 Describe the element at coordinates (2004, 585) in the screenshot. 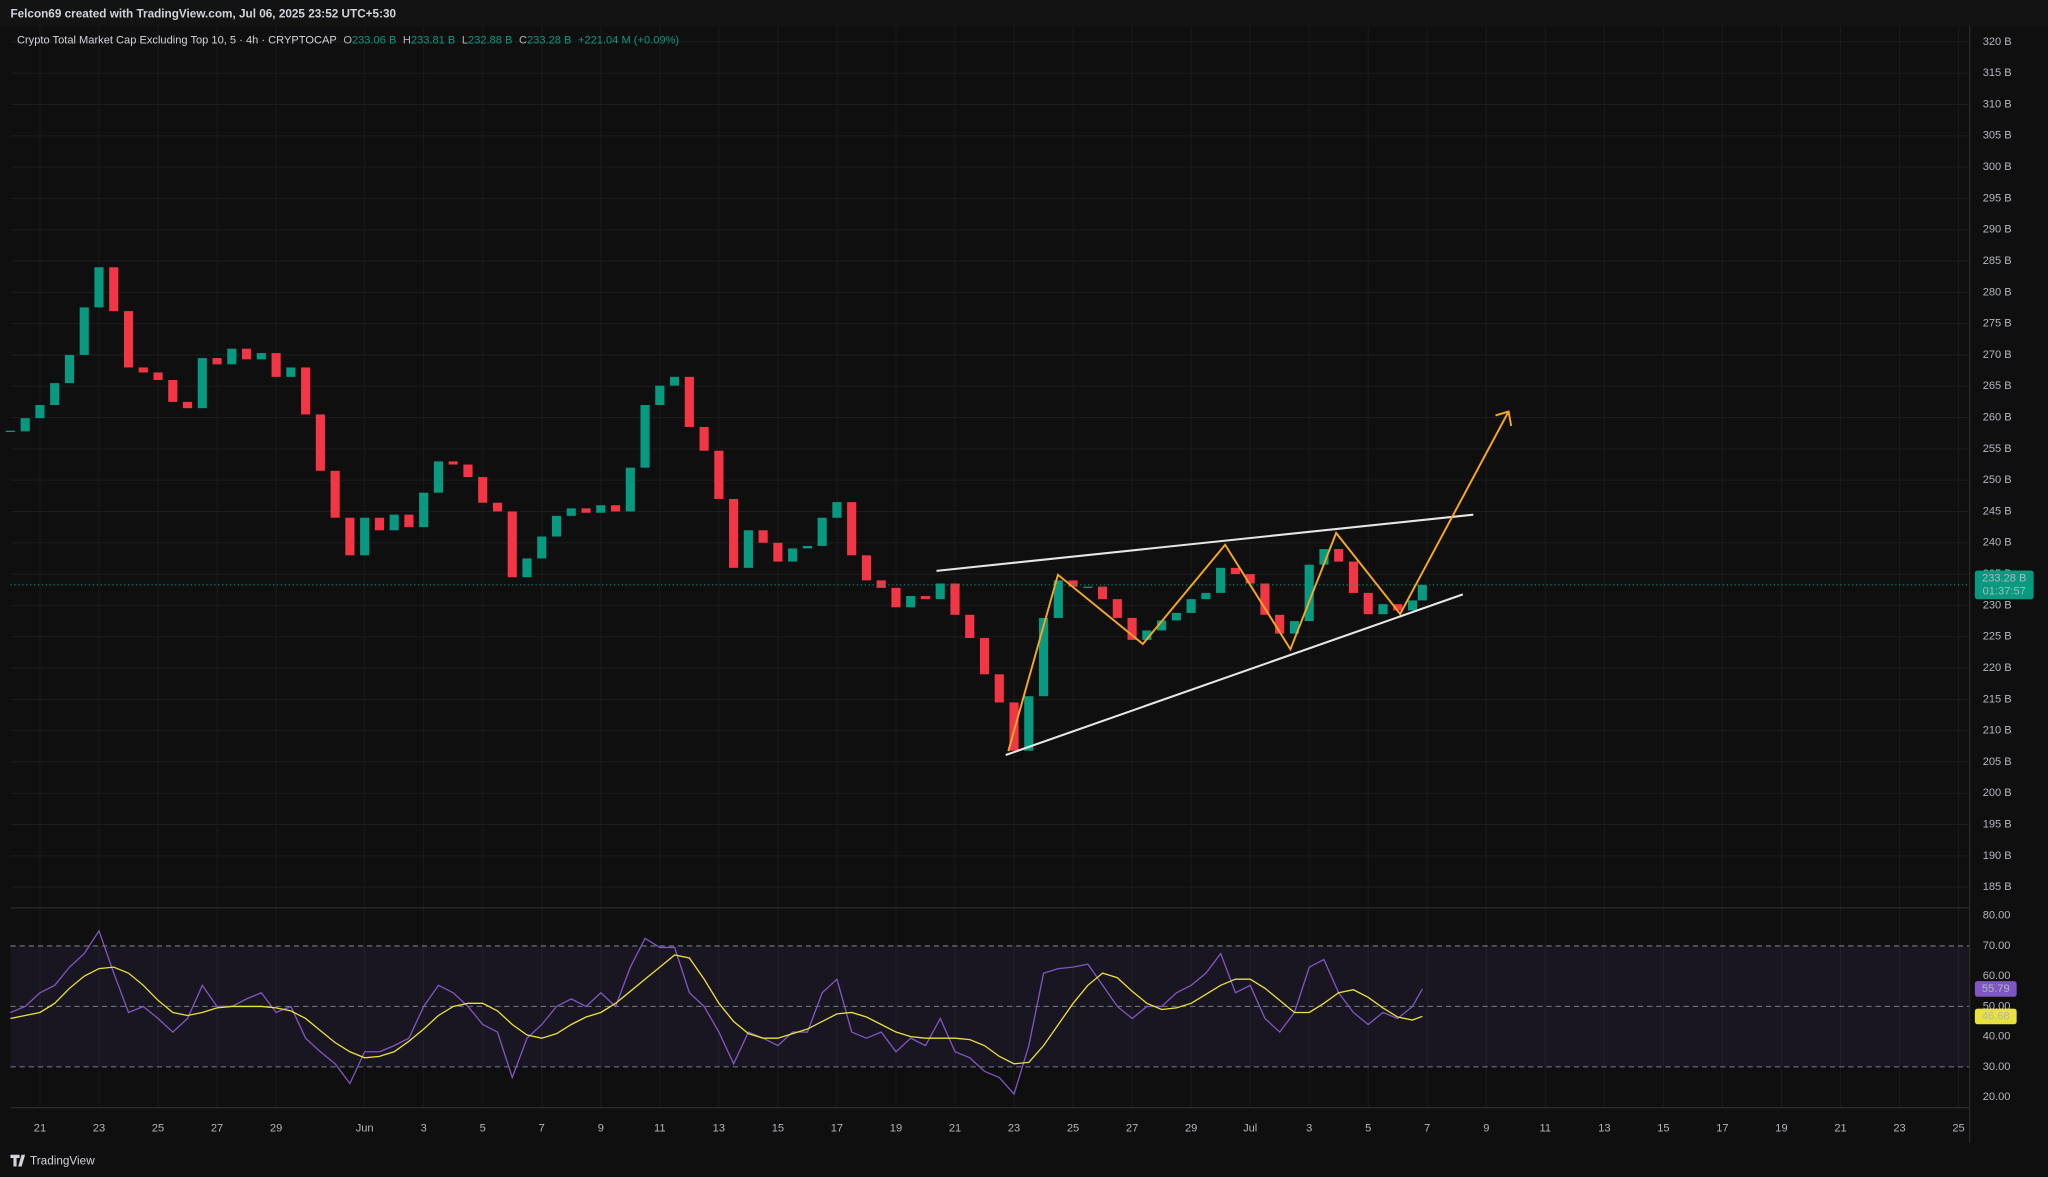

I see `price-label-box` at that location.